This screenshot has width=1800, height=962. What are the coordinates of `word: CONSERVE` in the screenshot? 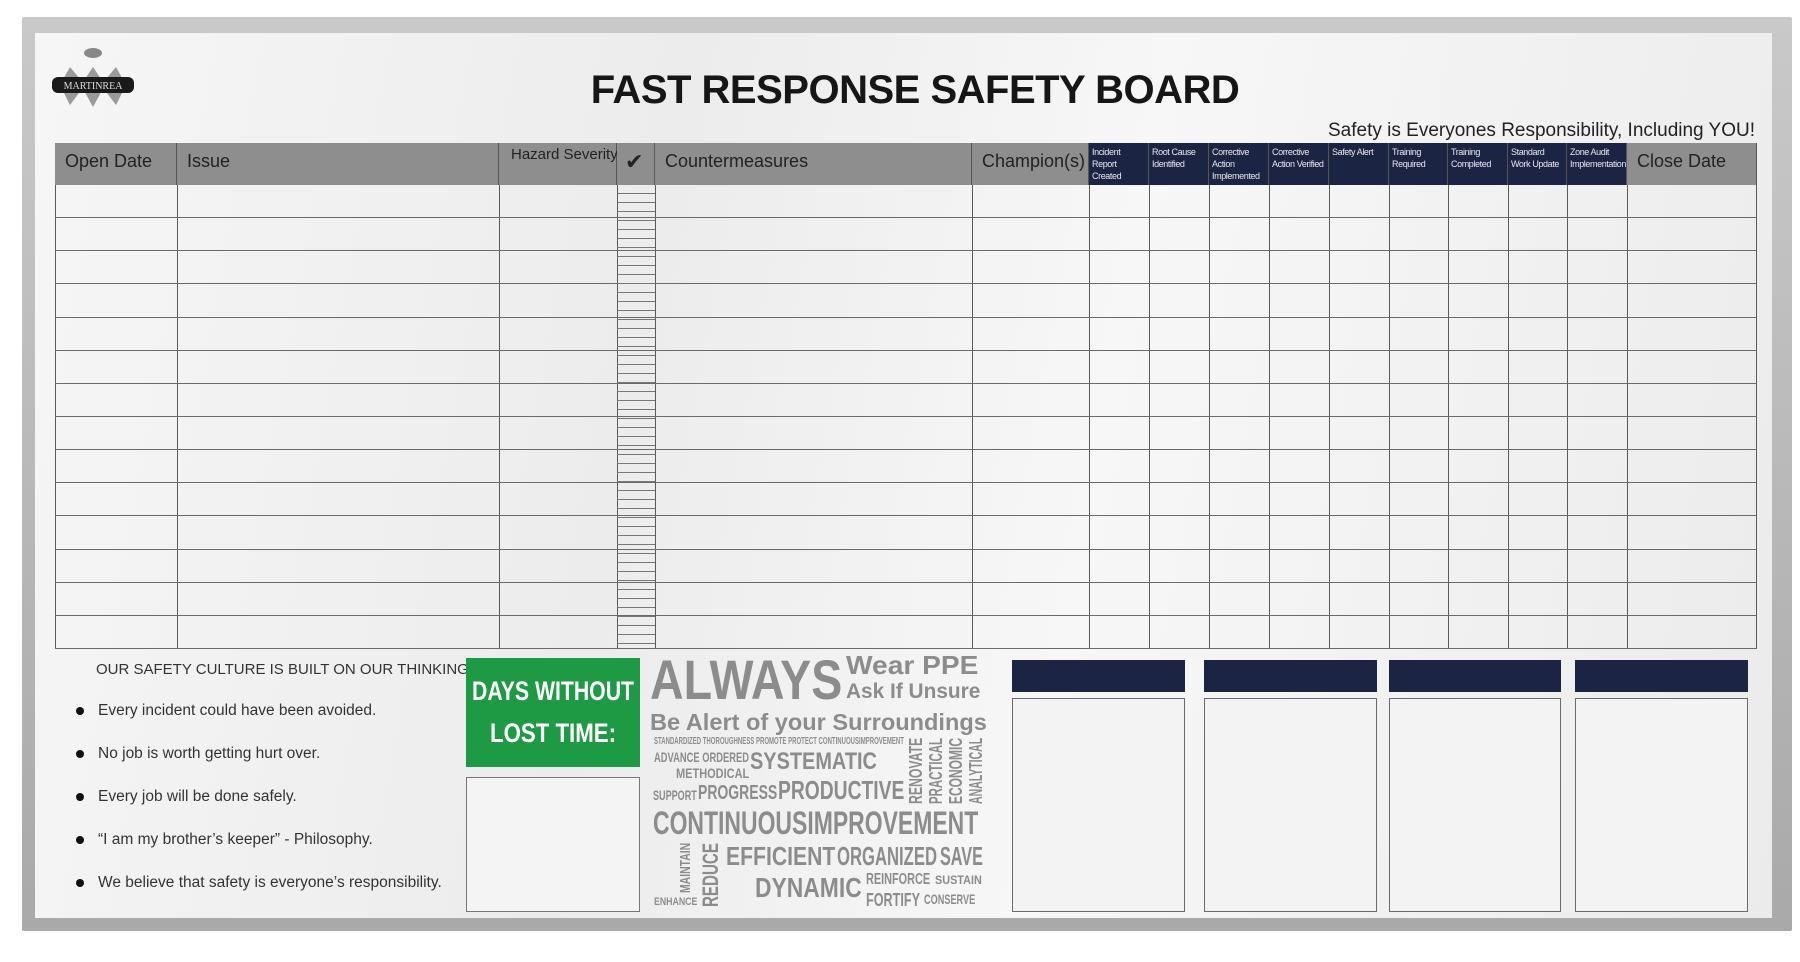 It's located at (950, 899).